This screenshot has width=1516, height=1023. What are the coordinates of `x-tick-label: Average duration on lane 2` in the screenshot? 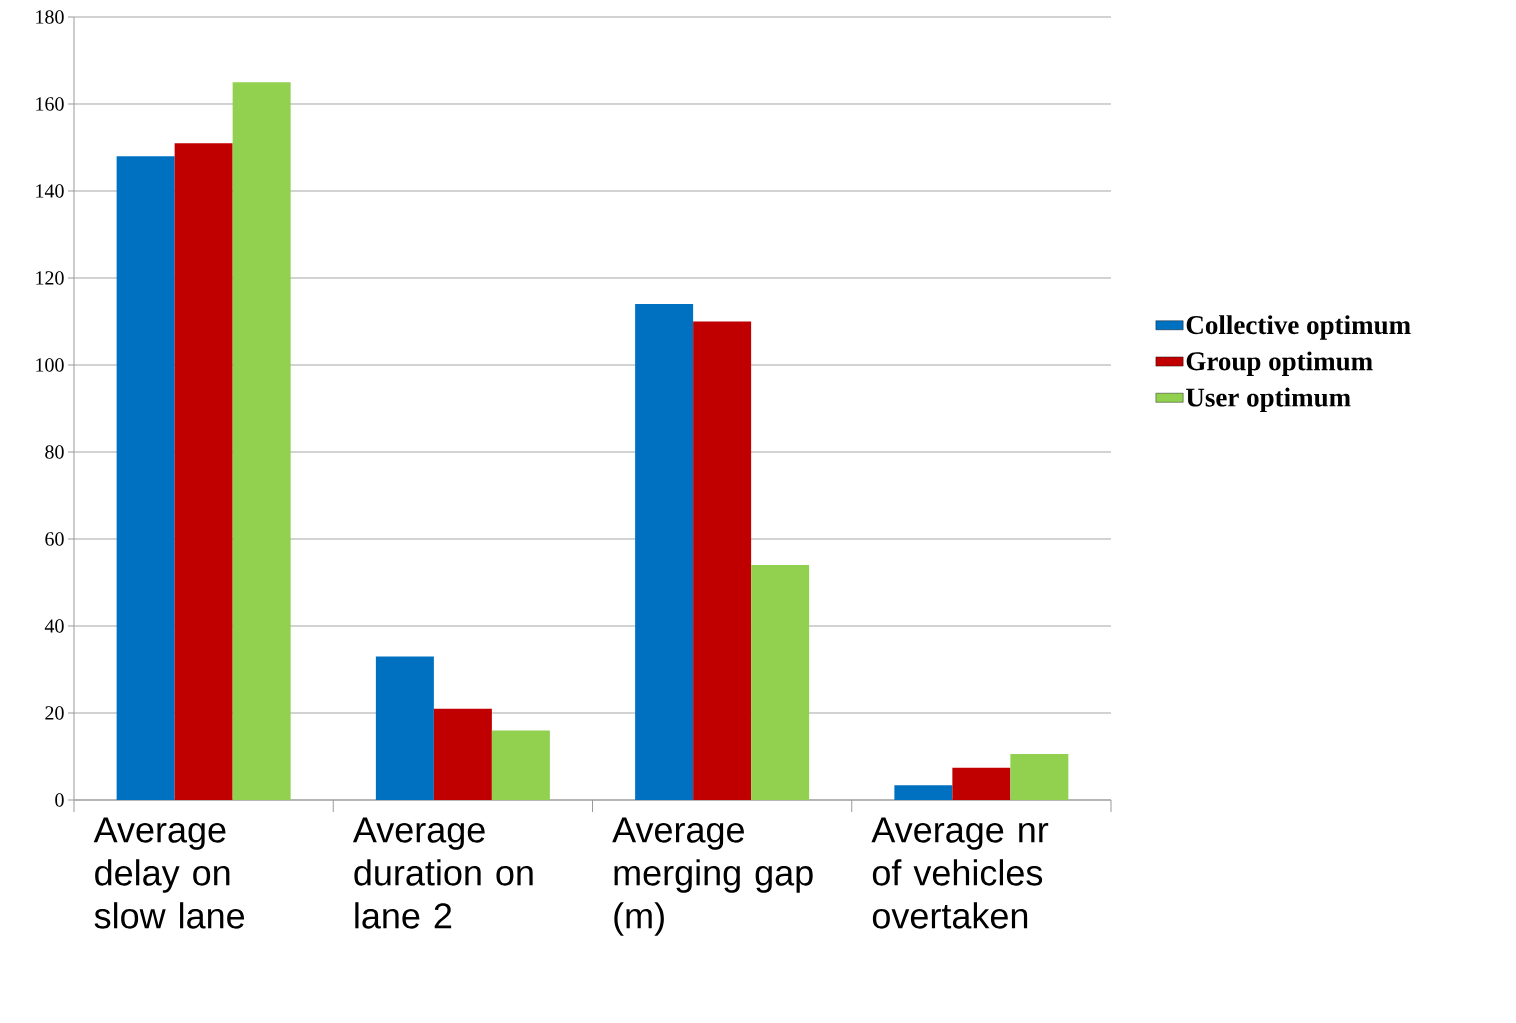 It's located at (442, 873).